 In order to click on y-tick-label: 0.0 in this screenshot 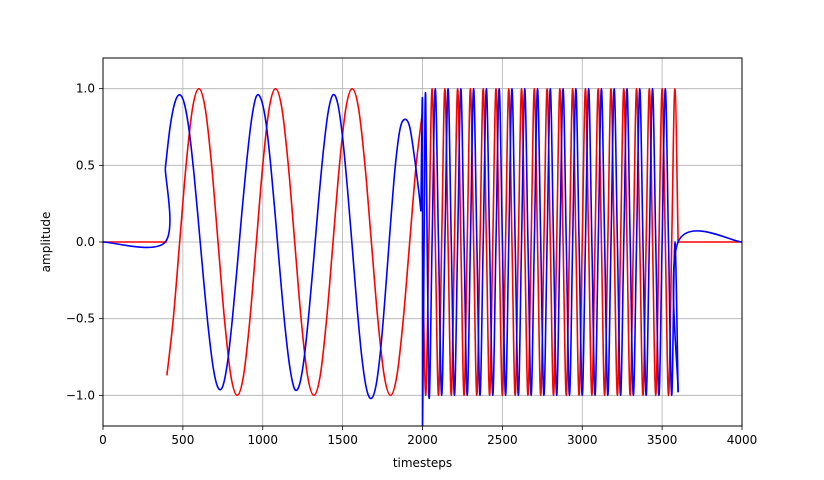, I will do `click(85, 242)`.